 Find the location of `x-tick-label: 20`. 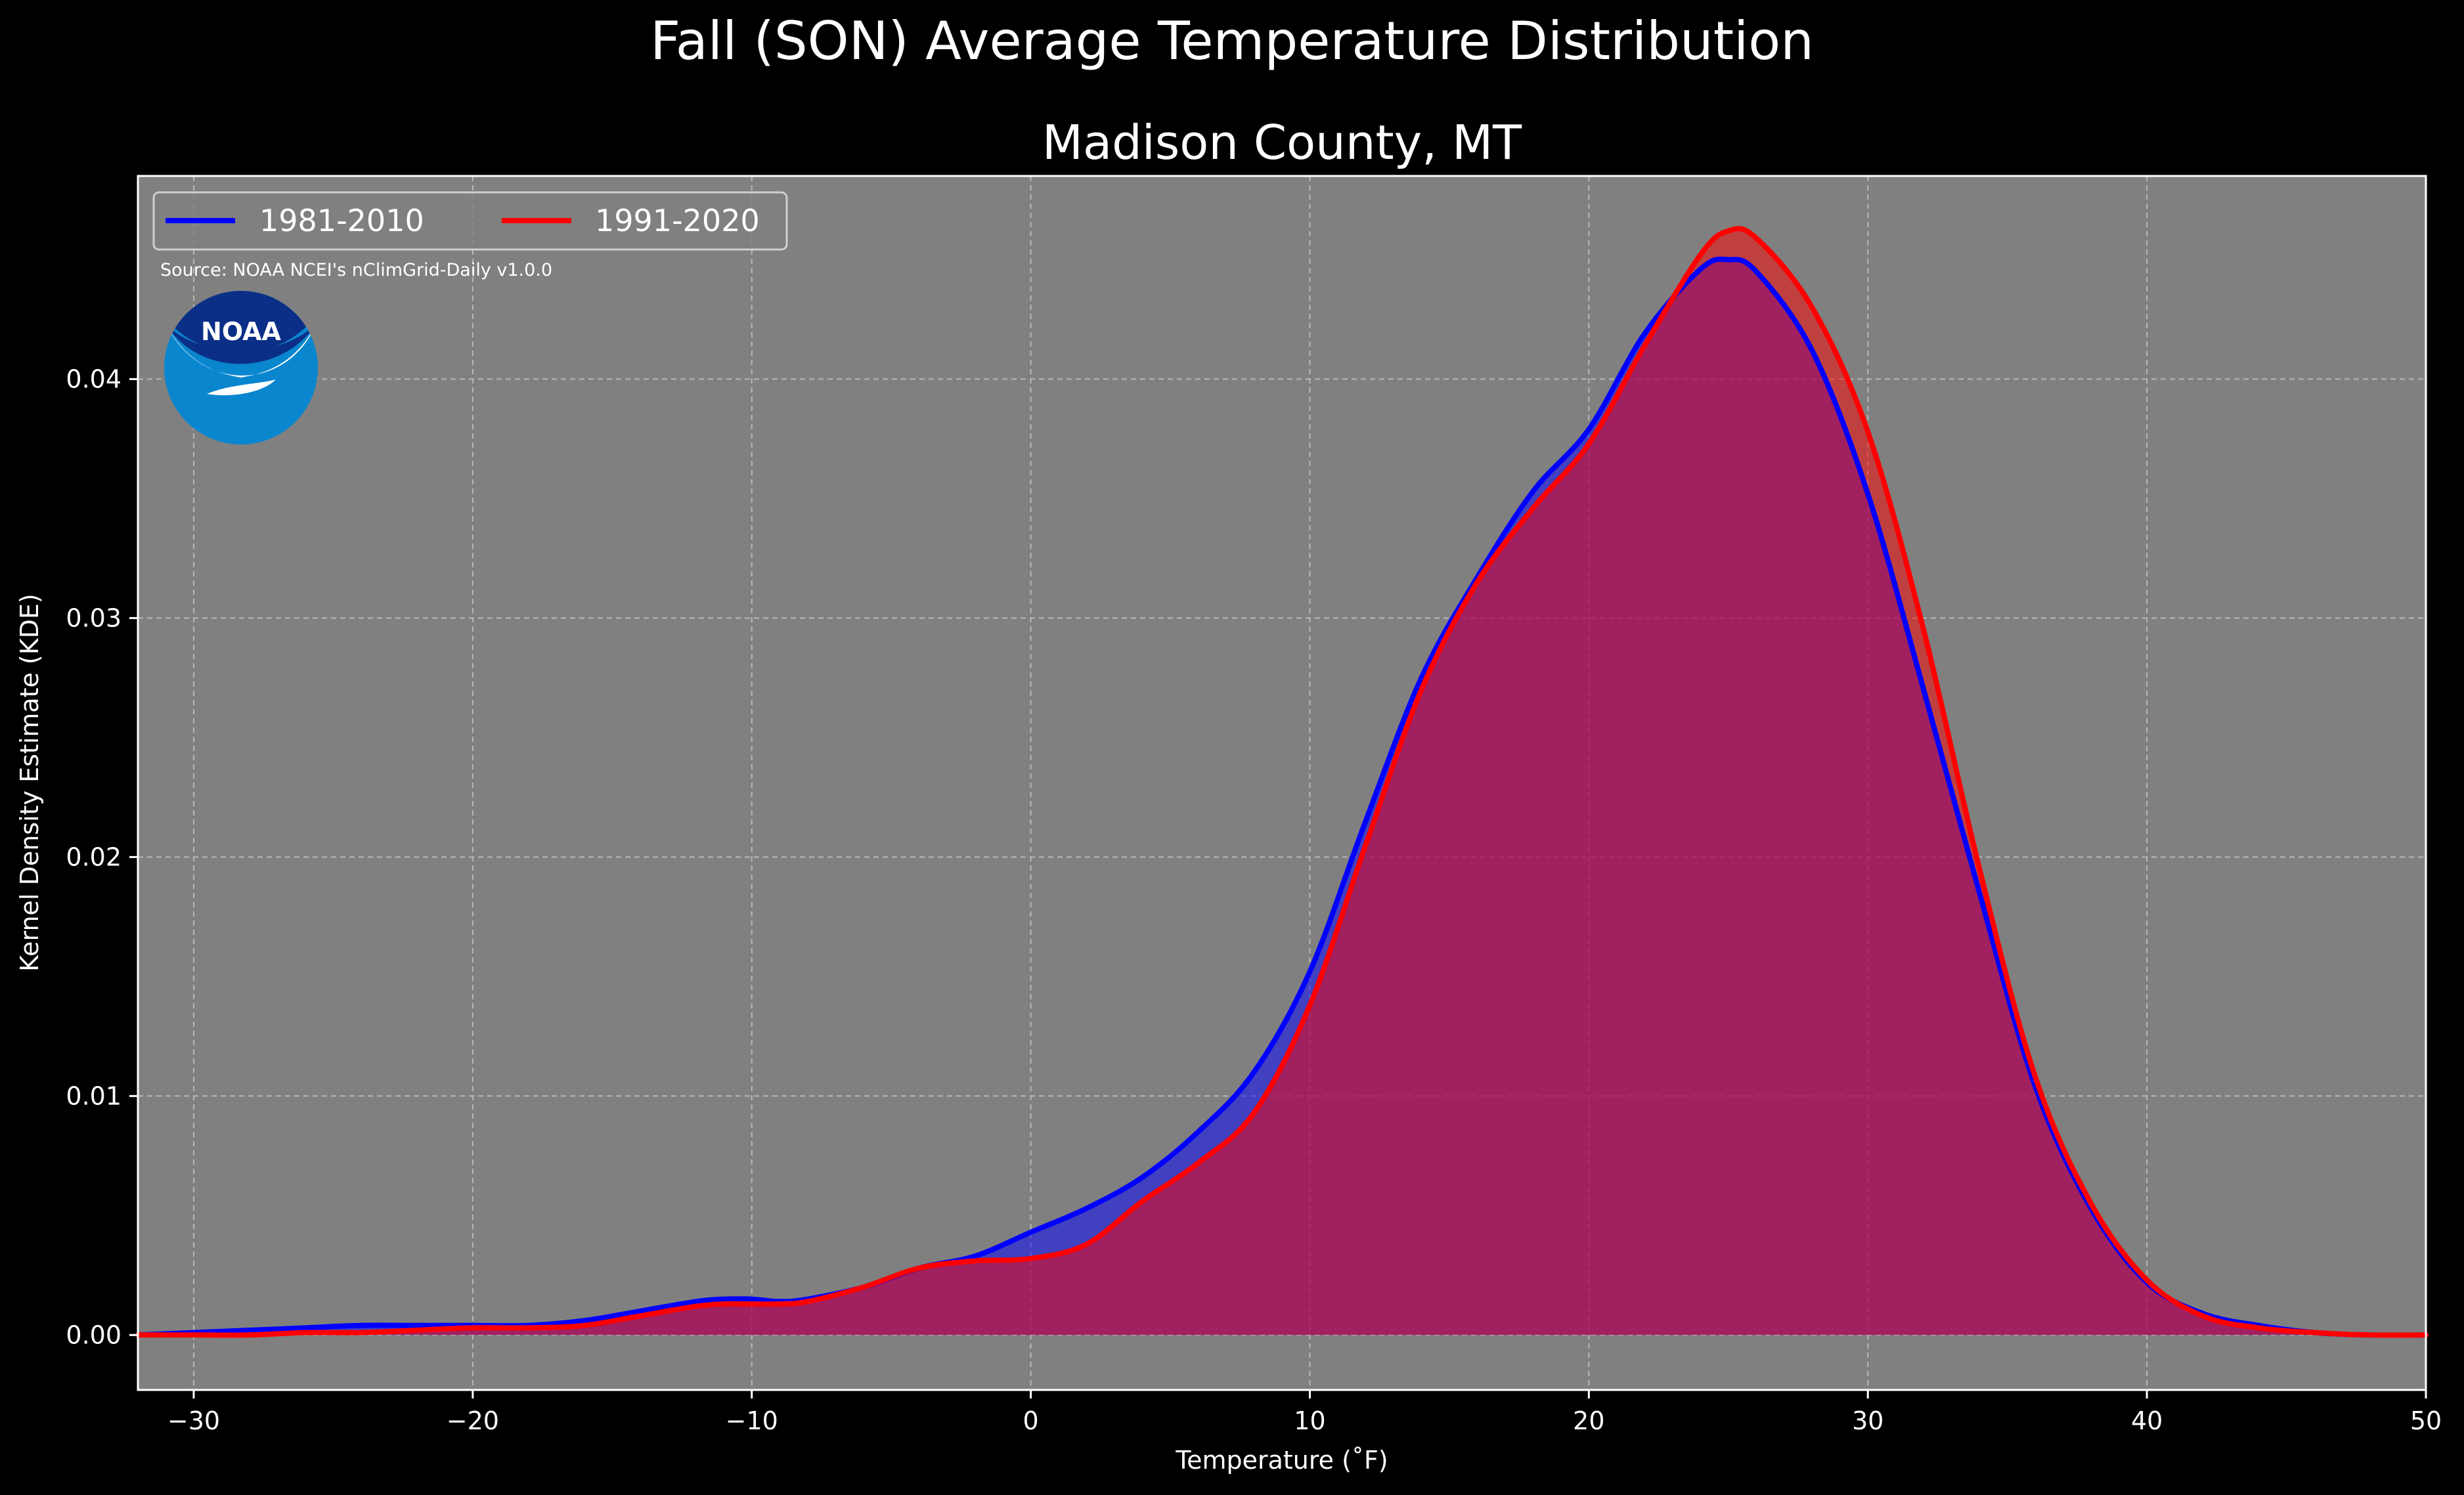

x-tick-label: 20 is located at coordinates (1588, 1420).